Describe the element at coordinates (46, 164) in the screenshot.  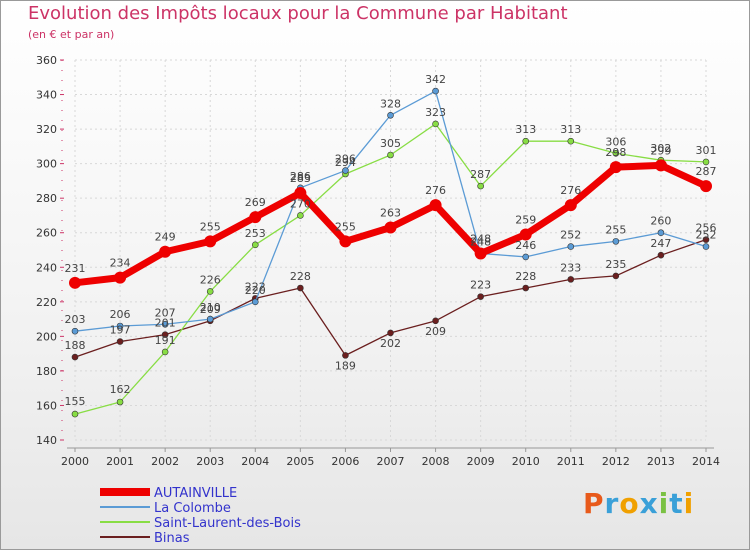
I see `y-tick-label: 300` at that location.